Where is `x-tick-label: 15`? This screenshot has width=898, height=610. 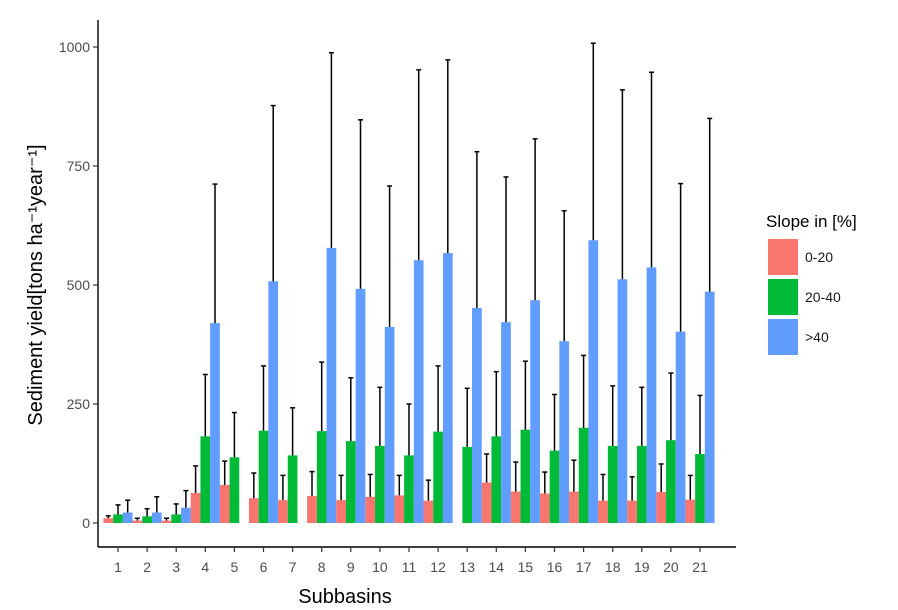 x-tick-label: 15 is located at coordinates (526, 567).